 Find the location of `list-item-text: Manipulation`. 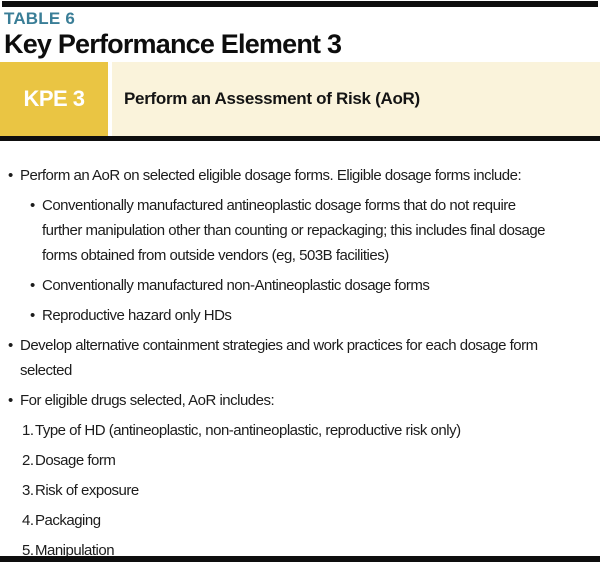

list-item-text: Manipulation is located at coordinates (75, 550).